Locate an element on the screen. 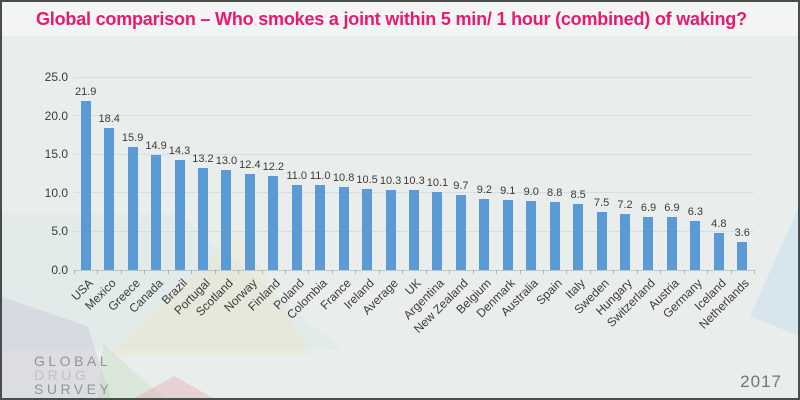 The image size is (800, 400). year-label: 2017 is located at coordinates (761, 381).